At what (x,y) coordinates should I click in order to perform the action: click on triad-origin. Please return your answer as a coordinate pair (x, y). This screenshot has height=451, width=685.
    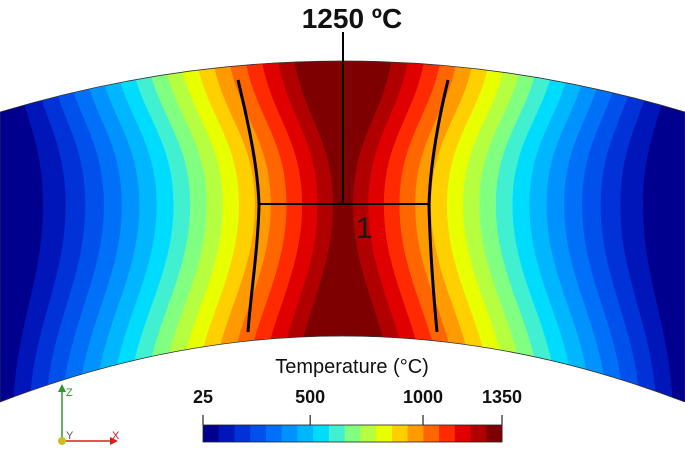
    Looking at the image, I should click on (62, 441).